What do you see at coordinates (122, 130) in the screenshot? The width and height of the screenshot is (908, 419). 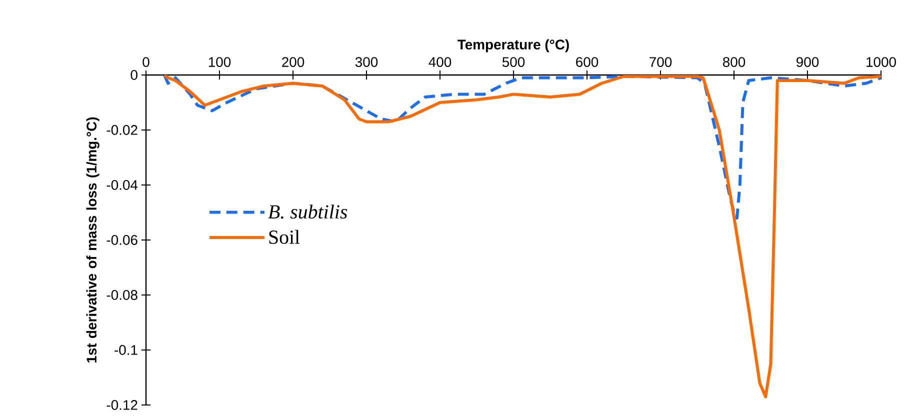 I see `y-tick-label: -0.02` at bounding box center [122, 130].